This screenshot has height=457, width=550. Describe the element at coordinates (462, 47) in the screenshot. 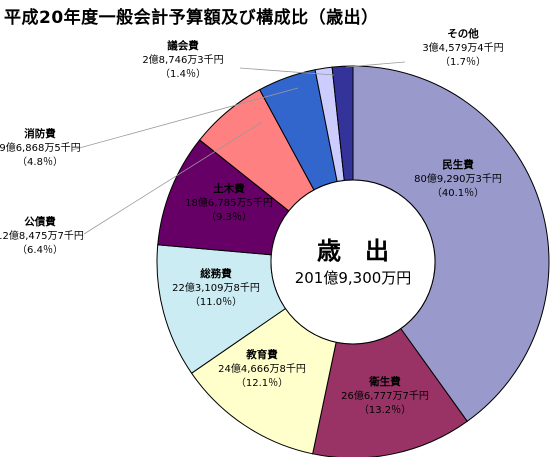

I see `slice-9-label-amount: 3億4,579万4千円` at that location.